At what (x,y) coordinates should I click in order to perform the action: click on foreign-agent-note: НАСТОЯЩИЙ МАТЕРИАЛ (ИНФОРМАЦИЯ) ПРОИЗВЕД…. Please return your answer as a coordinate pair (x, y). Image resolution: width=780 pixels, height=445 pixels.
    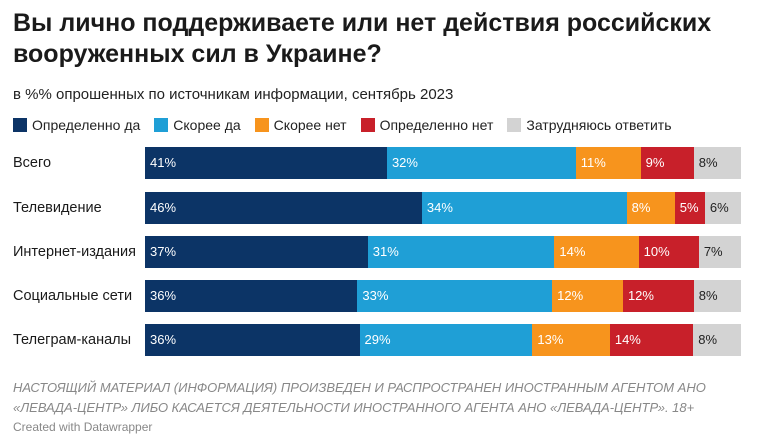
    Looking at the image, I should click on (393, 398).